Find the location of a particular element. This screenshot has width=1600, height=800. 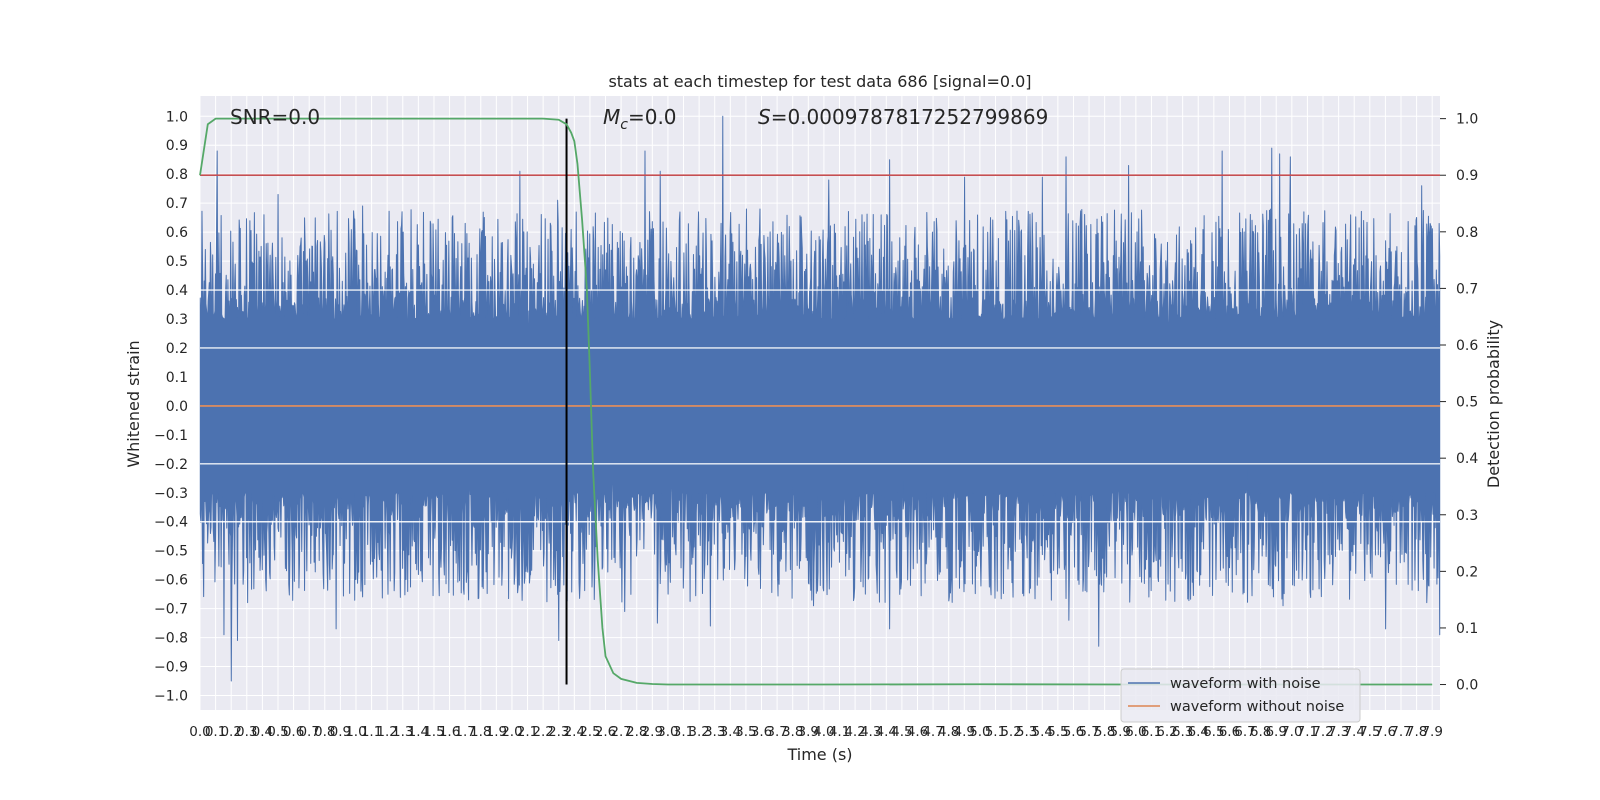

y-tick-label: −0.8 is located at coordinates (171, 639).